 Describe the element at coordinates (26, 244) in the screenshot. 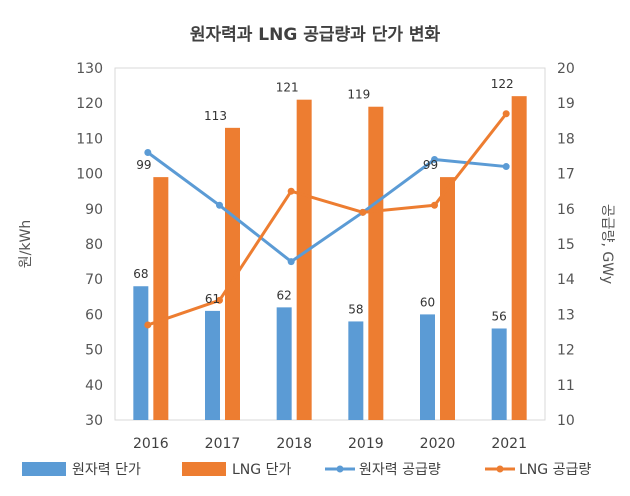

I see `y-axis-label: 원/kWh` at that location.